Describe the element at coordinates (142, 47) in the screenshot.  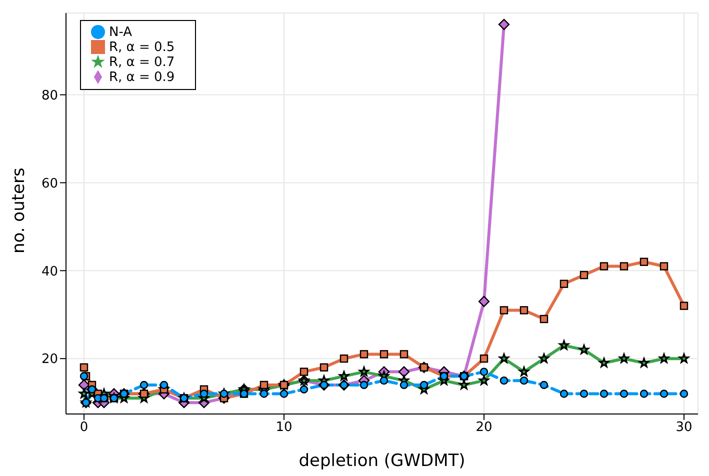
I see `legend-label: R, α = 0.5` at that location.